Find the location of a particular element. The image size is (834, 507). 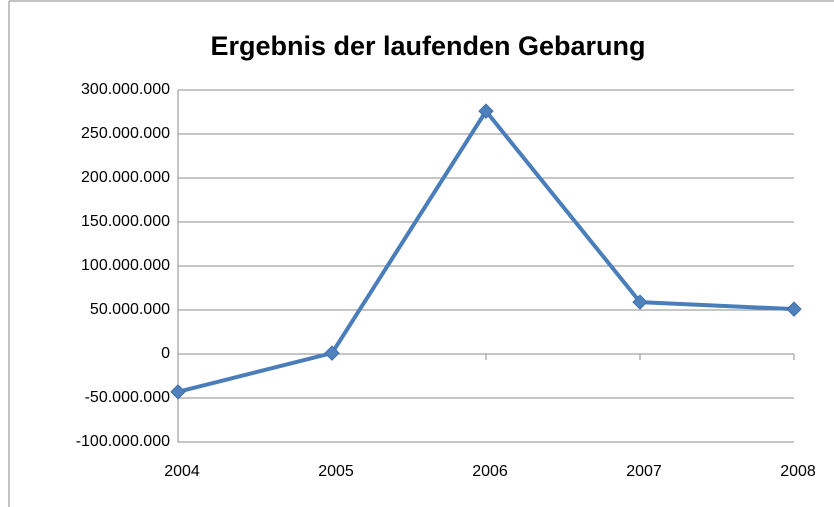

x-tick-label: 2008 is located at coordinates (798, 471).